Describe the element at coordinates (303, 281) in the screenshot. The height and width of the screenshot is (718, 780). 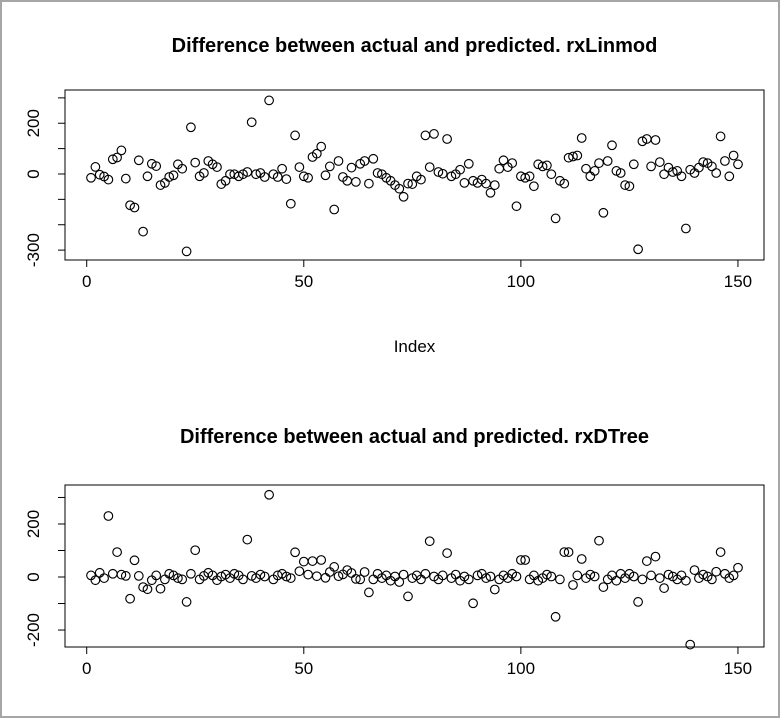
I see `x-tick-label: 50` at that location.